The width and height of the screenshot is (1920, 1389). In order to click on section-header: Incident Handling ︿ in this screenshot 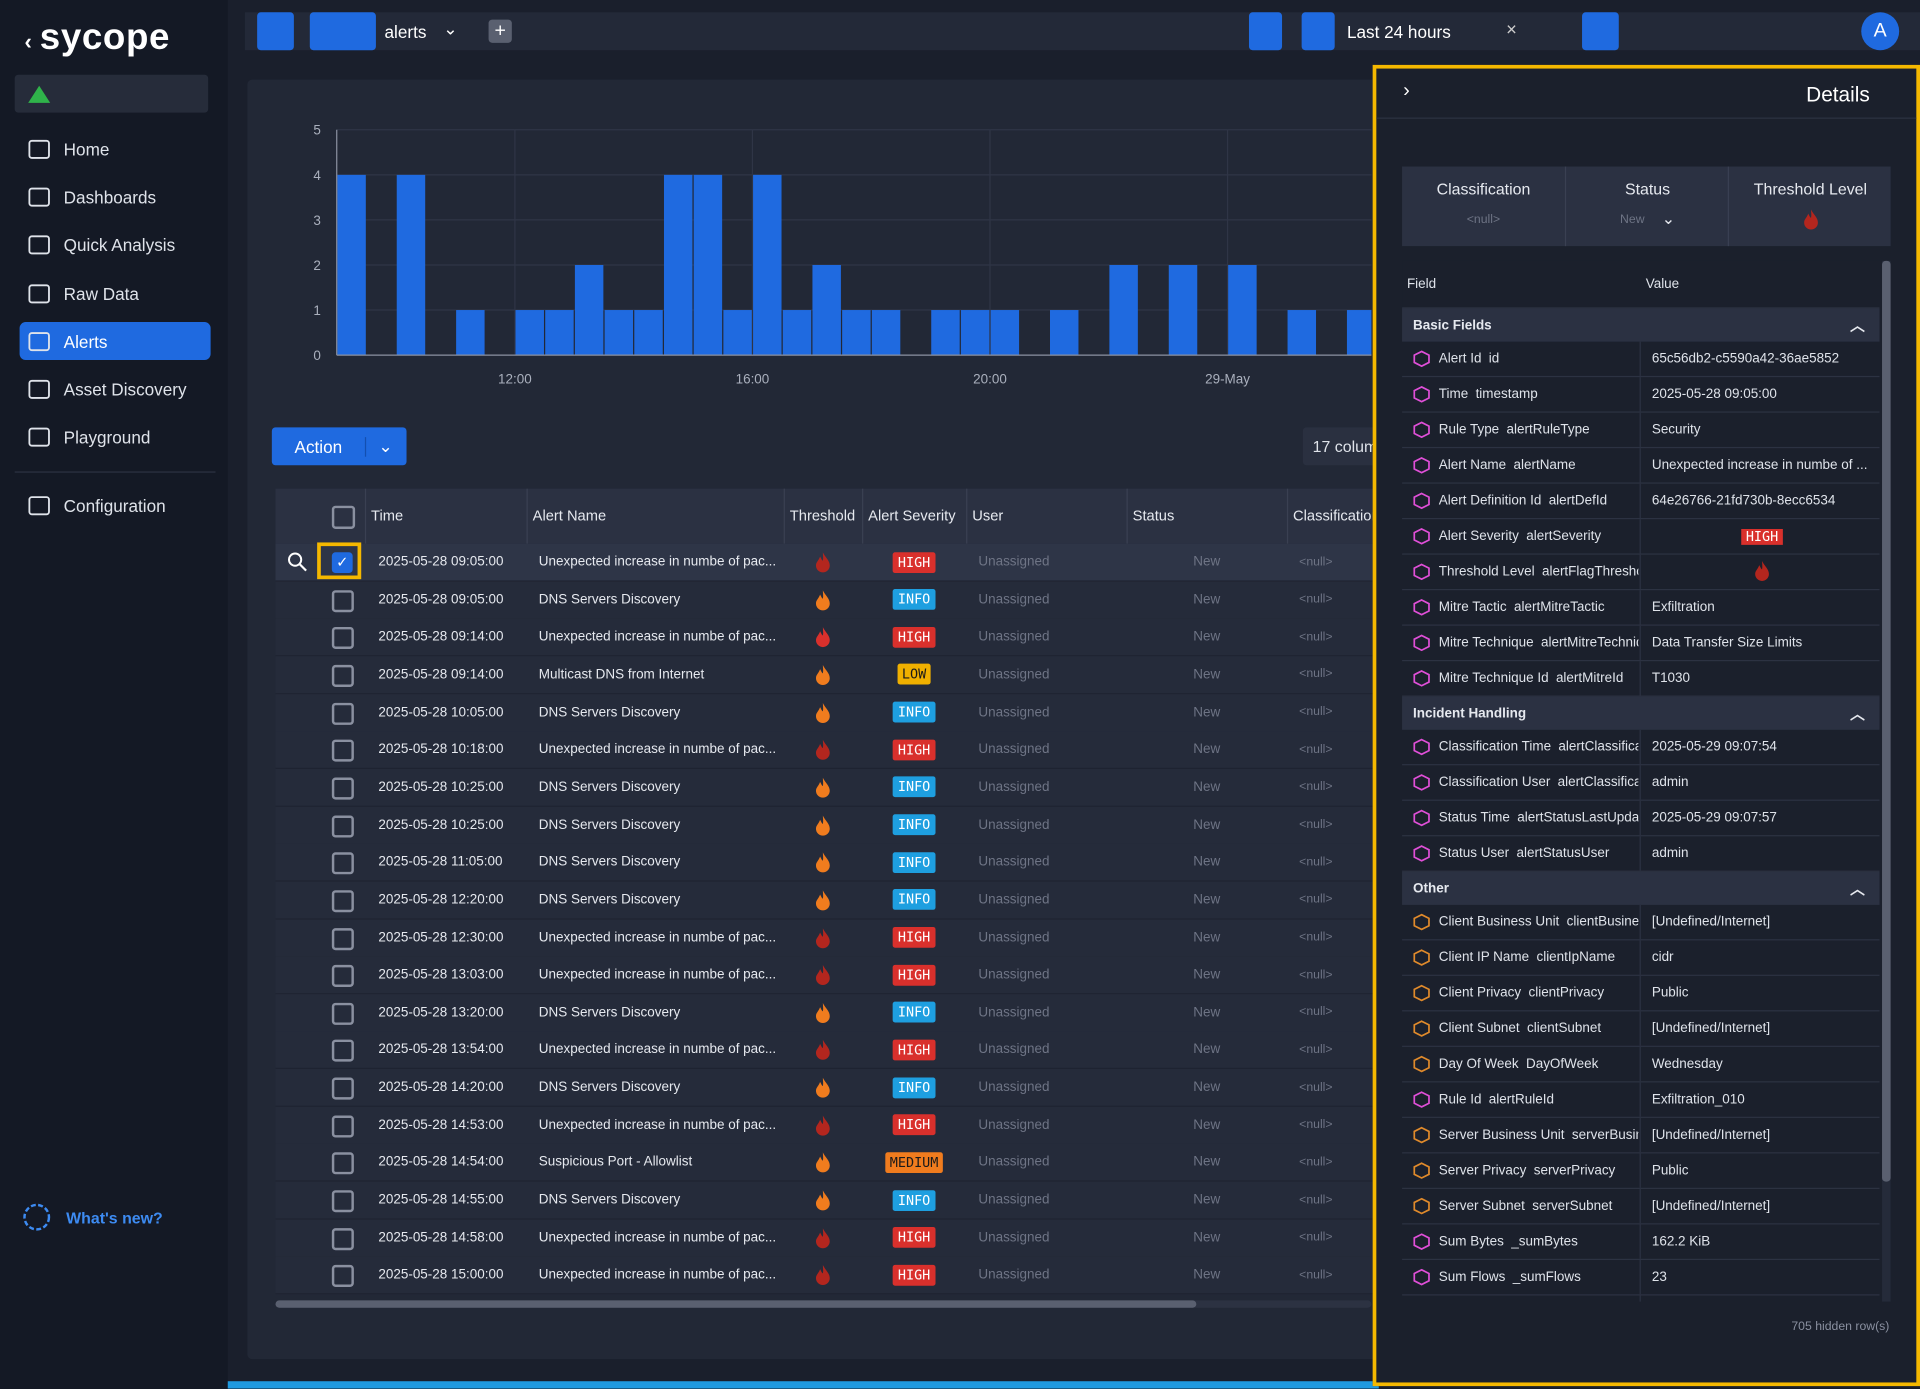, I will do `click(1641, 713)`.